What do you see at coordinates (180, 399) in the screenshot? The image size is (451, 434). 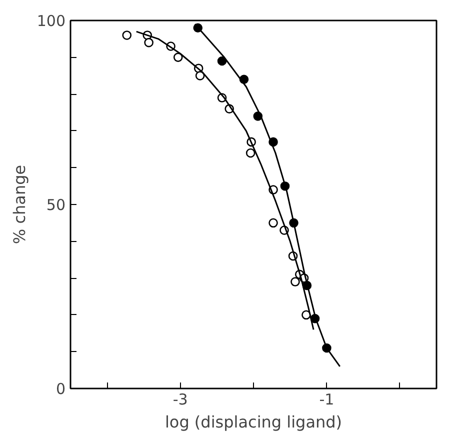 I see `x-tick-label: -3` at bounding box center [180, 399].